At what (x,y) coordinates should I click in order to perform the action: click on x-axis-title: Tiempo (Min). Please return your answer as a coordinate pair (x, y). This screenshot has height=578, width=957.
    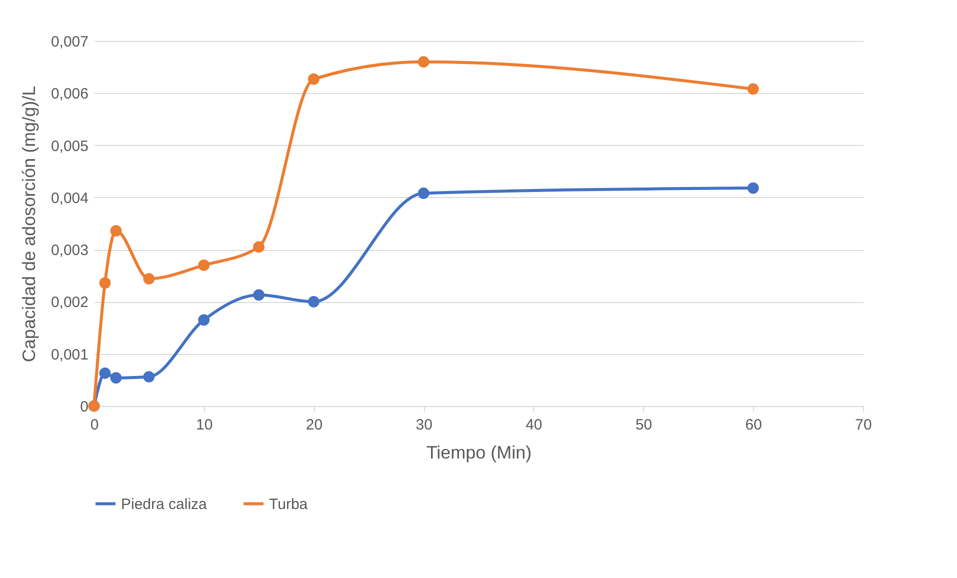
    Looking at the image, I should click on (479, 452).